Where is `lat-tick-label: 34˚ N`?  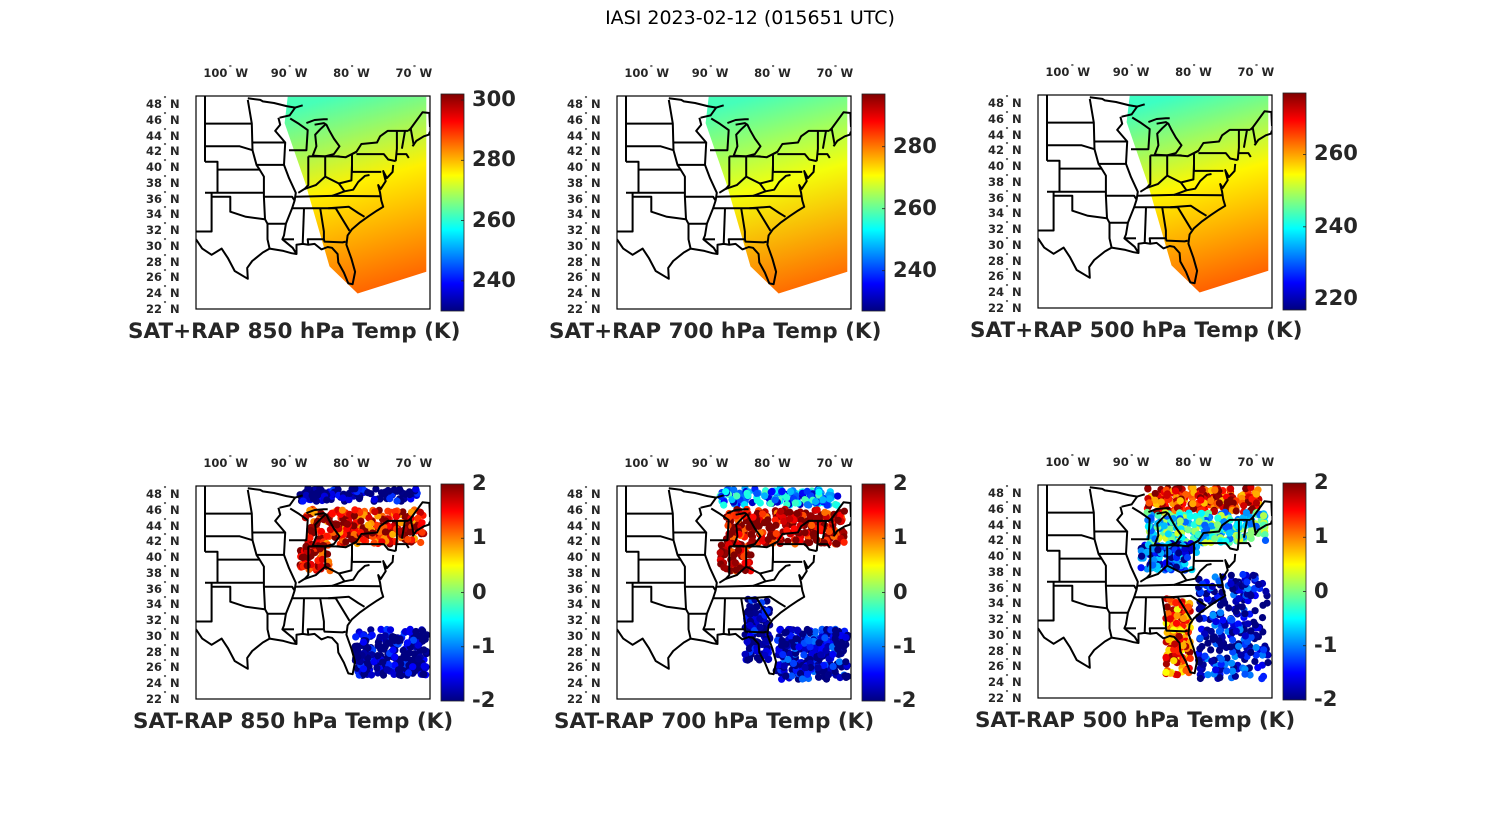 lat-tick-label: 34˚ N is located at coordinates (1005, 602).